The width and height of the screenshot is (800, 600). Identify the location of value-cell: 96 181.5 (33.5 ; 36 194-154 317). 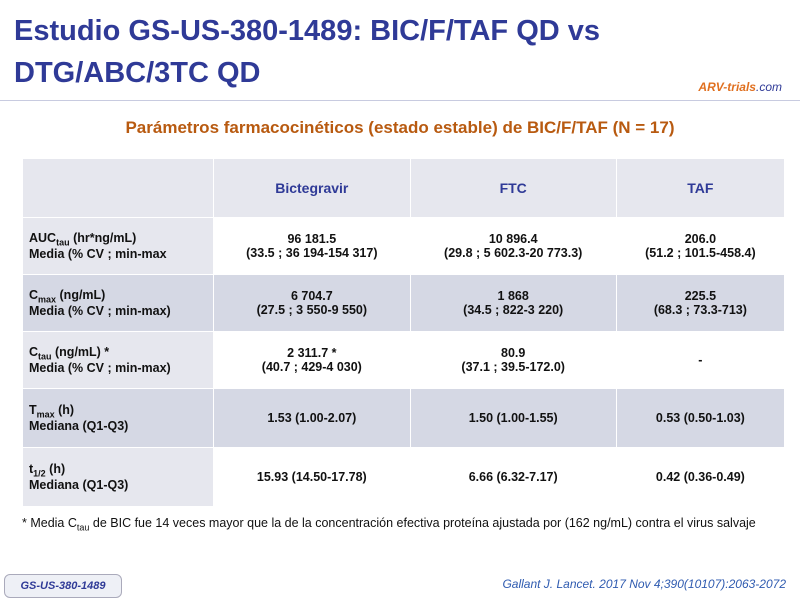
(312, 246).